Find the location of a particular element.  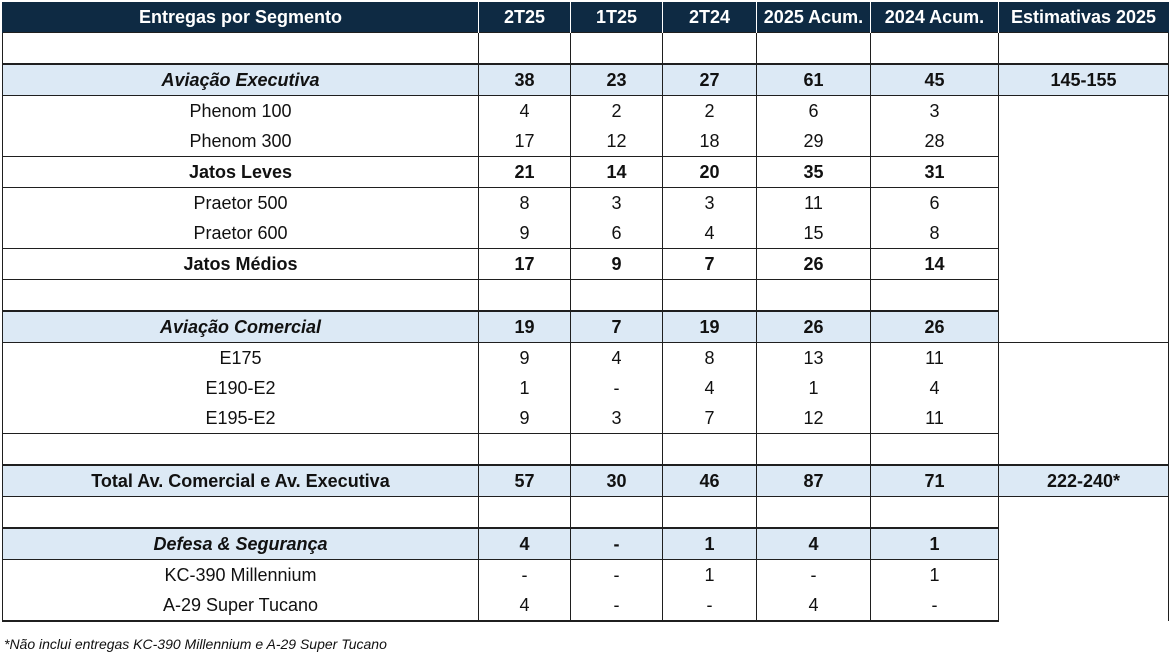

table-cell: 71 is located at coordinates (934, 480).